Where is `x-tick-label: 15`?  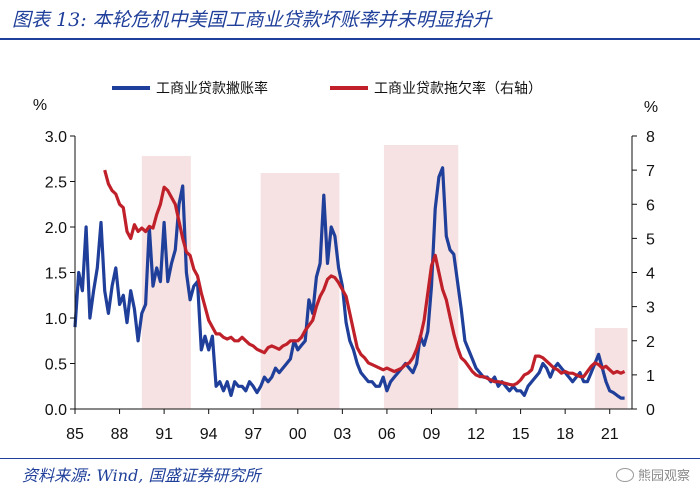
x-tick-label: 15 is located at coordinates (521, 434).